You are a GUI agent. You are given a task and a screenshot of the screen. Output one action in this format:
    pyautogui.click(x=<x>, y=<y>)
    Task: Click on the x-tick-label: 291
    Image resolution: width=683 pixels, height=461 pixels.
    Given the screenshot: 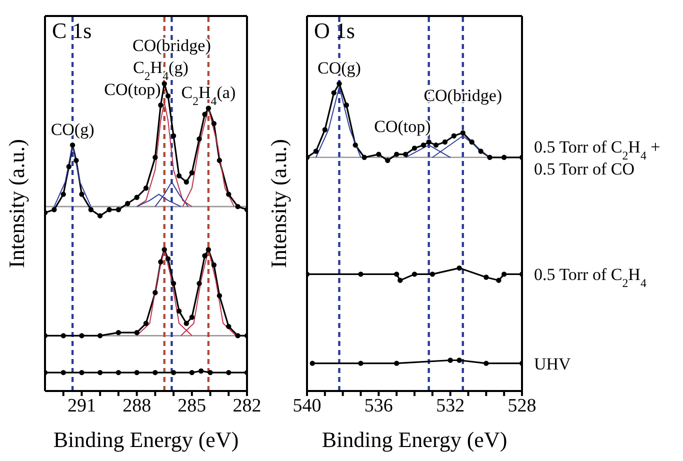 What is the action you would take?
    pyautogui.click(x=81, y=405)
    